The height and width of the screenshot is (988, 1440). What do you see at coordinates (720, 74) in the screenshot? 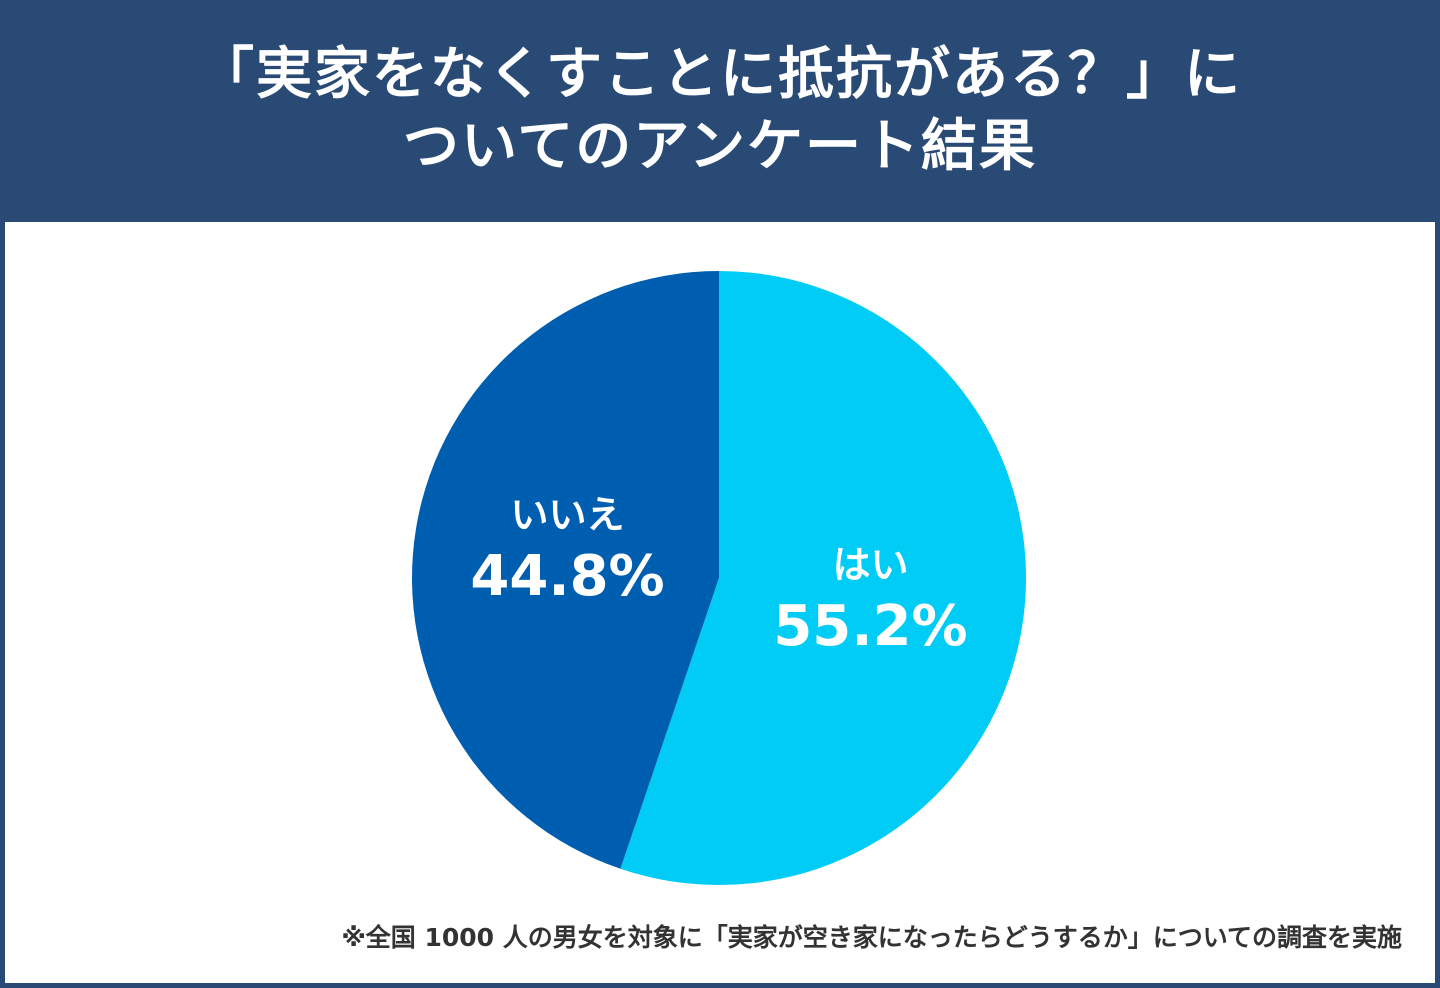
I see `title-line-1: 「実家をなくすことに抵抗がある？」に` at bounding box center [720, 74].